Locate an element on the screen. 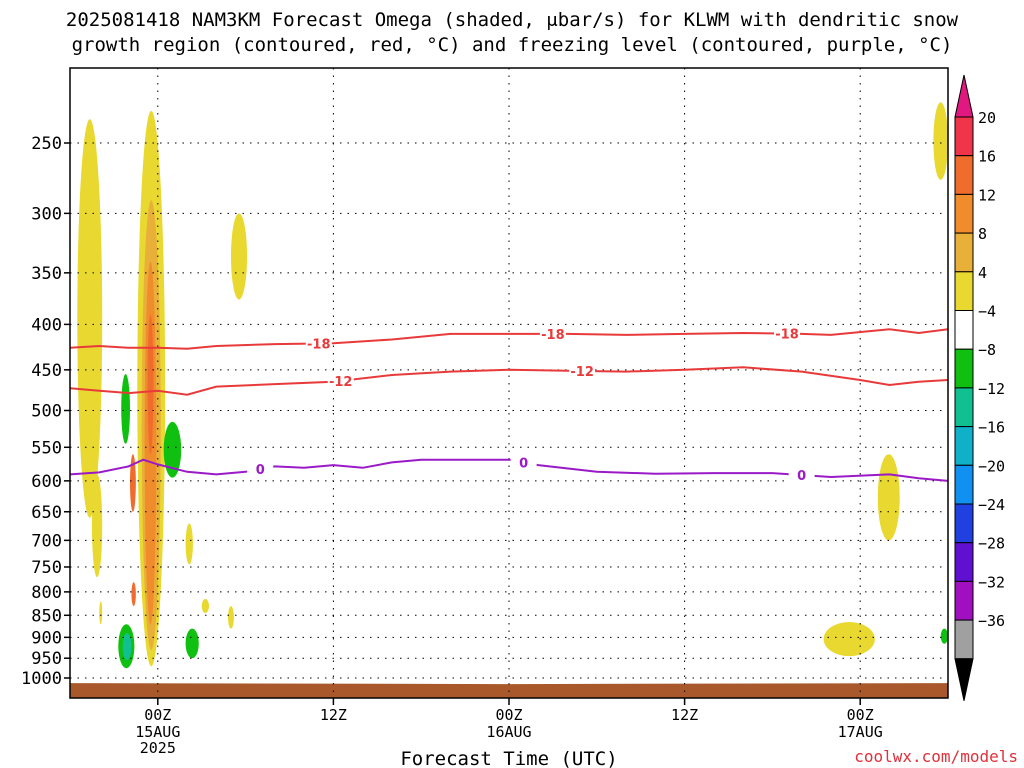 The height and width of the screenshot is (768, 1024). y-tick-label-250: 250 is located at coordinates (46, 144).